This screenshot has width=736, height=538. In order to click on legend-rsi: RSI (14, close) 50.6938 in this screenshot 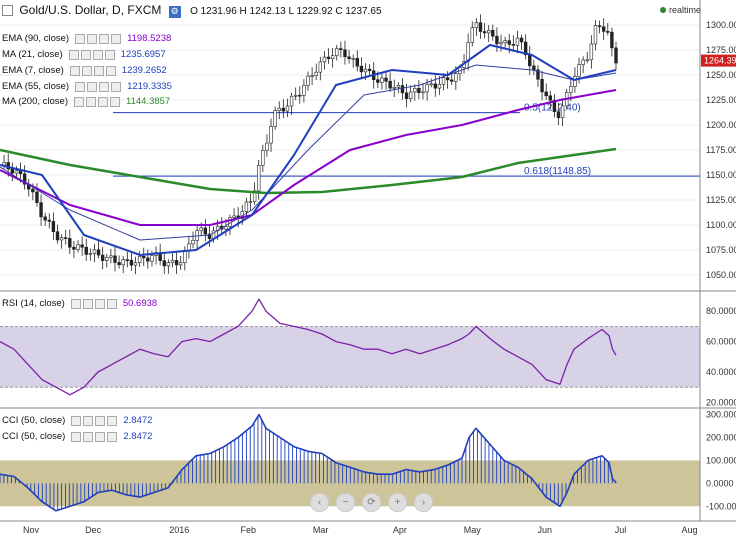, I will do `click(79, 303)`.